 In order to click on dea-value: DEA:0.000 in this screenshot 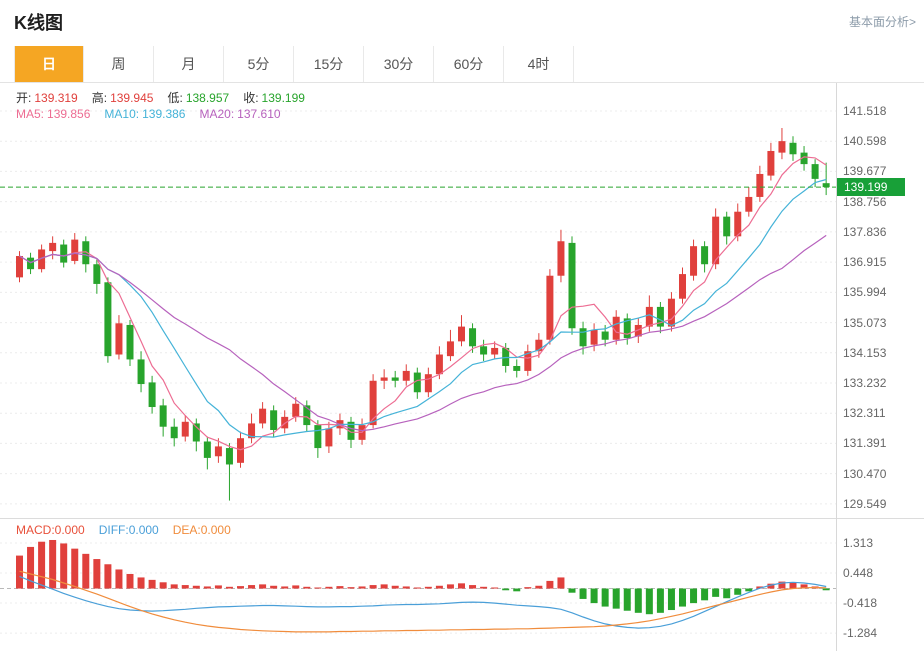, I will do `click(201, 530)`.